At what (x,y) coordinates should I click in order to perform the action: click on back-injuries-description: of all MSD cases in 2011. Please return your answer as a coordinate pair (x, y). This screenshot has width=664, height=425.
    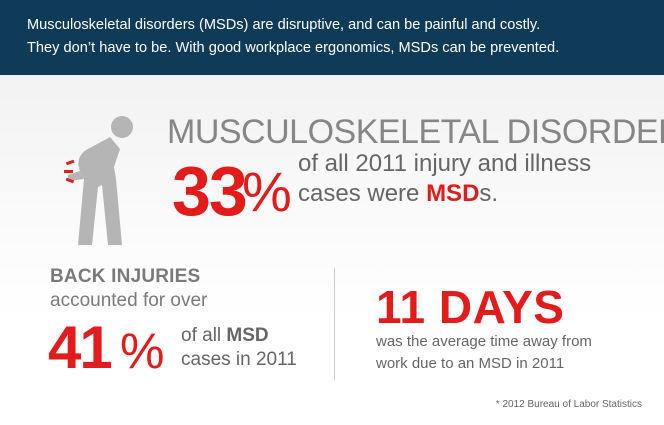
    Looking at the image, I should click on (239, 348).